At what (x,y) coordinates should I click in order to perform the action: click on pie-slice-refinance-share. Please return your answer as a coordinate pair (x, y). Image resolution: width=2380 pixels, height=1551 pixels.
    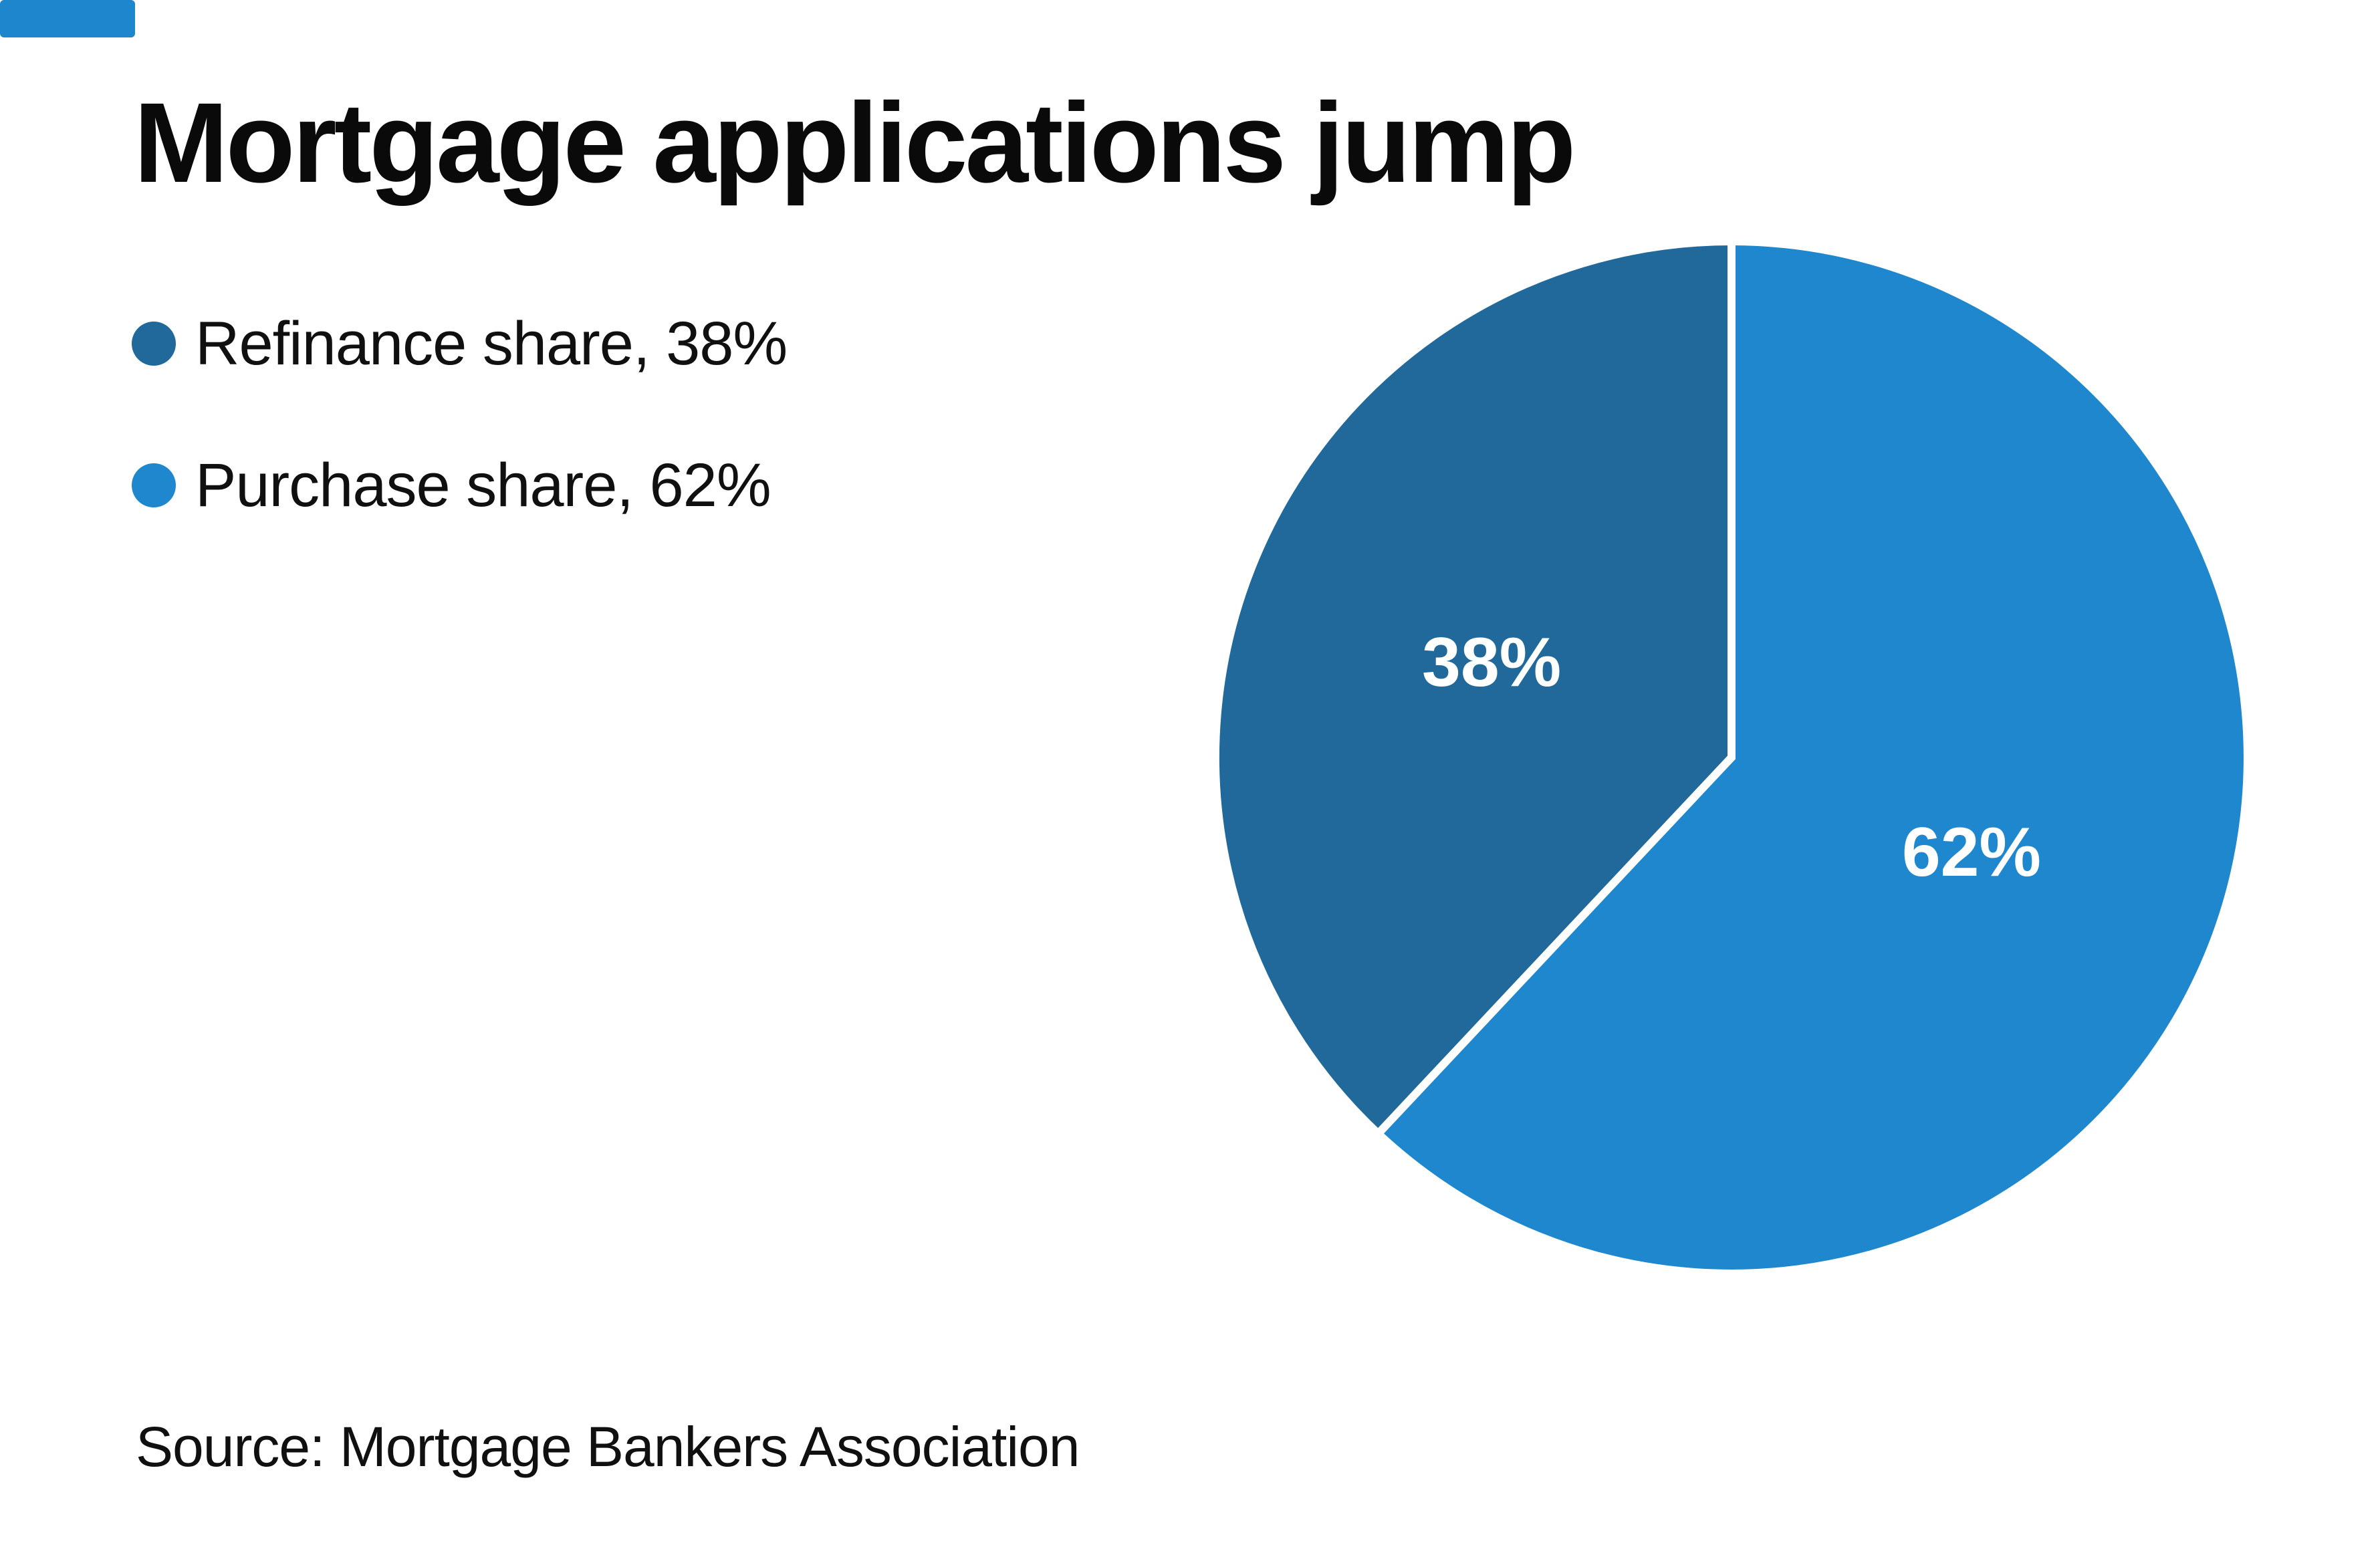
    Looking at the image, I should click on (1473, 688).